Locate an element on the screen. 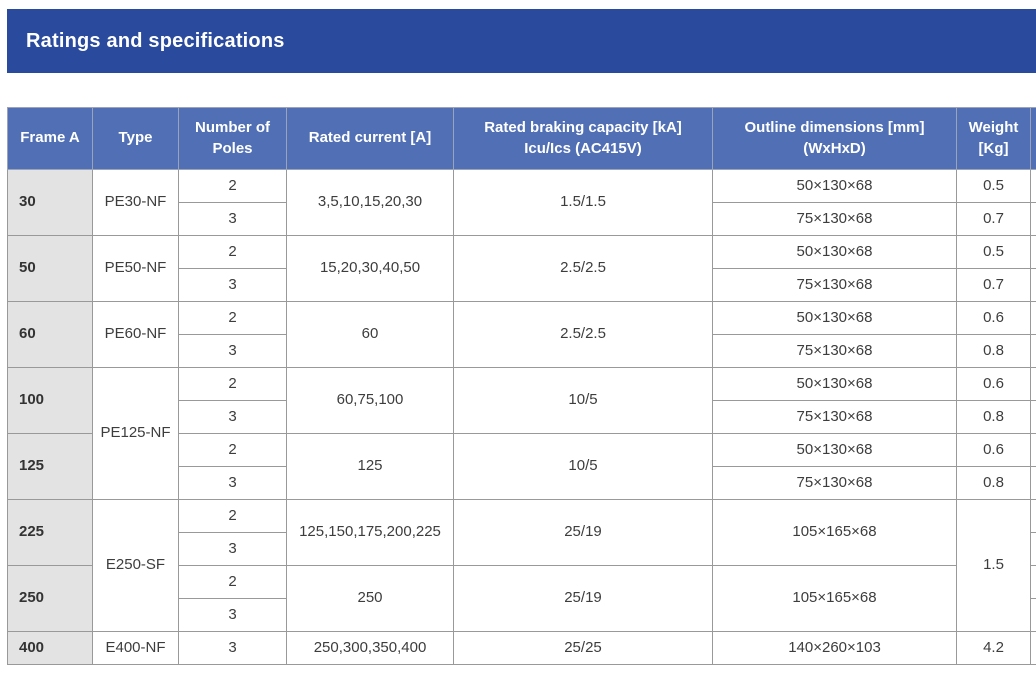 Image resolution: width=1036 pixels, height=681 pixels. braking-cell: 1.5/1.5 is located at coordinates (583, 202).